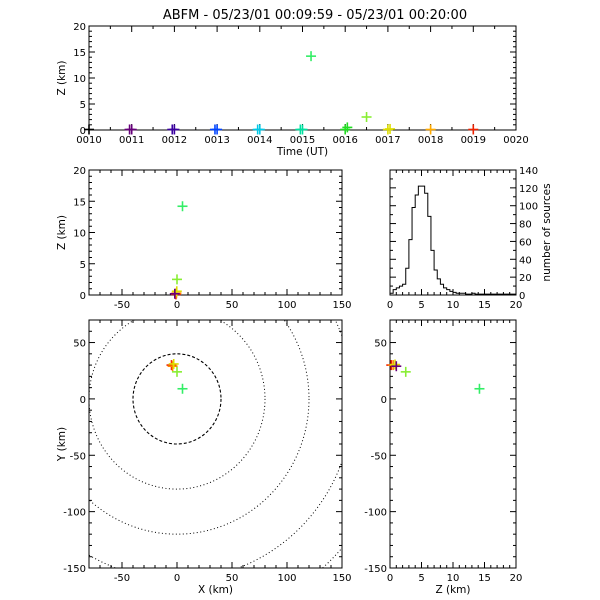 This screenshot has width=600, height=600. Describe the element at coordinates (204, 238) in the screenshot. I see `x-height-panel: -50 0 50 100 150 0 5 10 15 20 Z (km)` at that location.